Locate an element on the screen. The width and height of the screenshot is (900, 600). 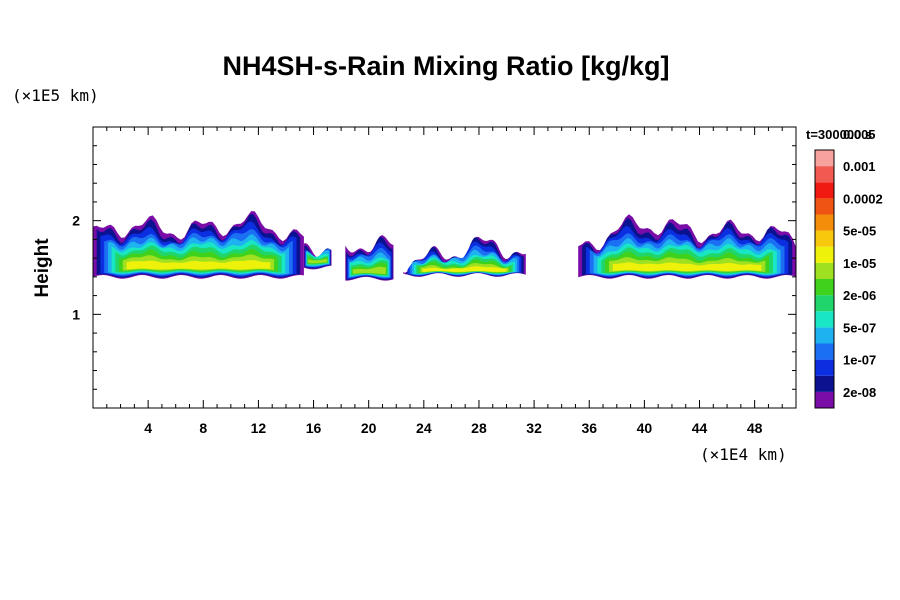
y-tick-label: 1 is located at coordinates (76, 314).